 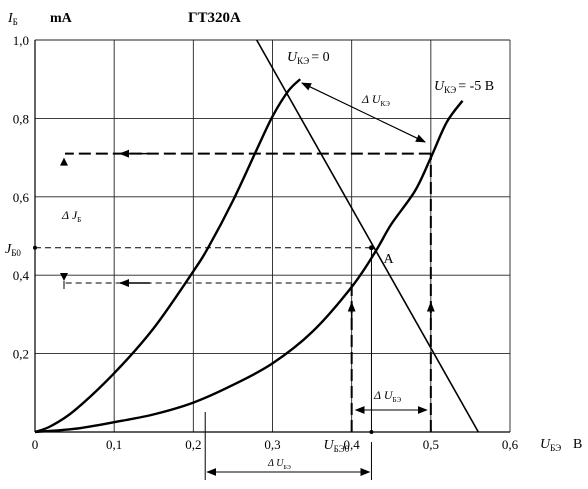 What do you see at coordinates (35, 444) in the screenshot?
I see `x-tick-label: 0` at bounding box center [35, 444].